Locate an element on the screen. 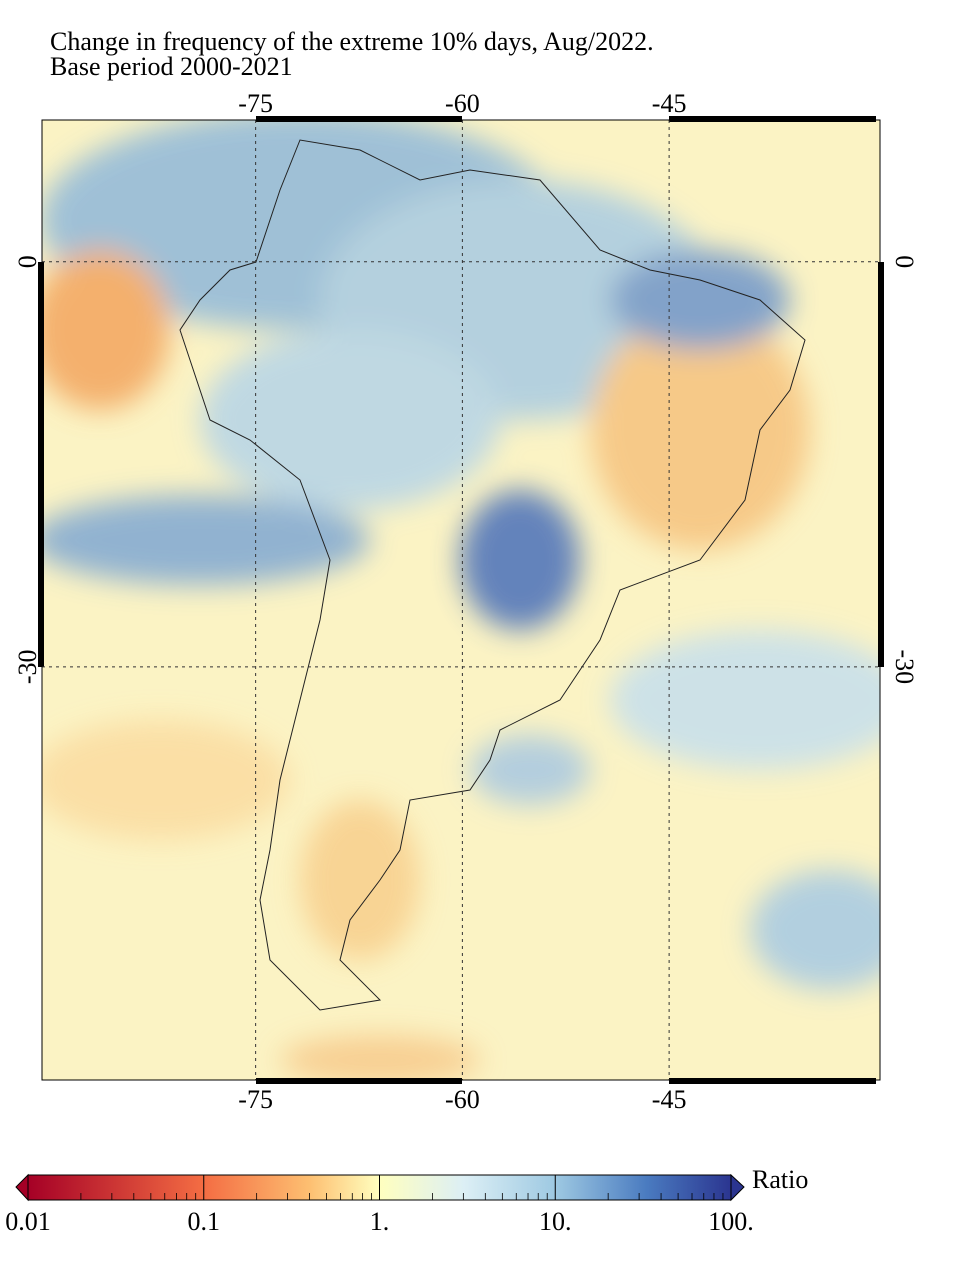  colorbar: Ratio 0.01 0.1 1. 10. 100. is located at coordinates (406, 1200).